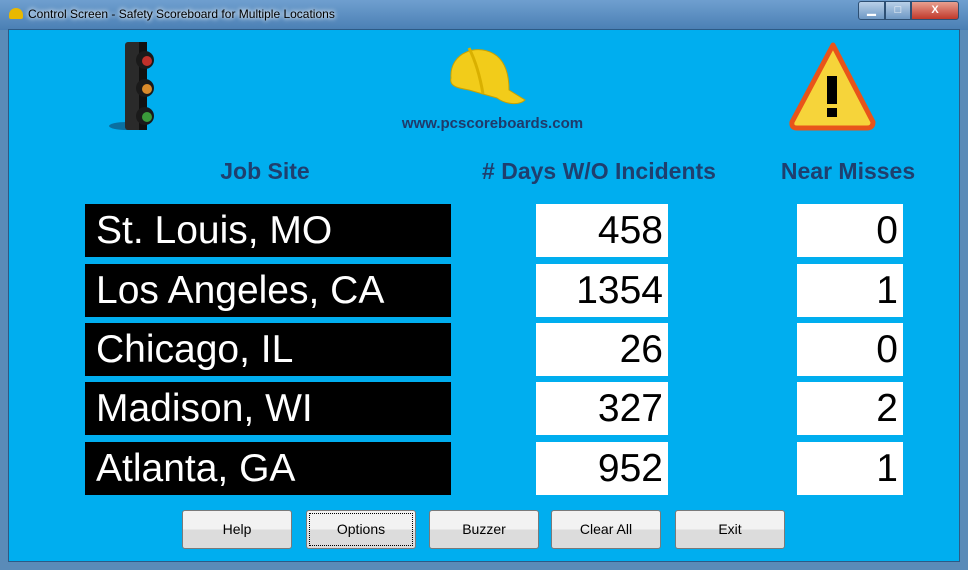 The height and width of the screenshot is (570, 968). Describe the element at coordinates (268, 349) in the screenshot. I see `job-site-field: Chicago, IL` at that location.